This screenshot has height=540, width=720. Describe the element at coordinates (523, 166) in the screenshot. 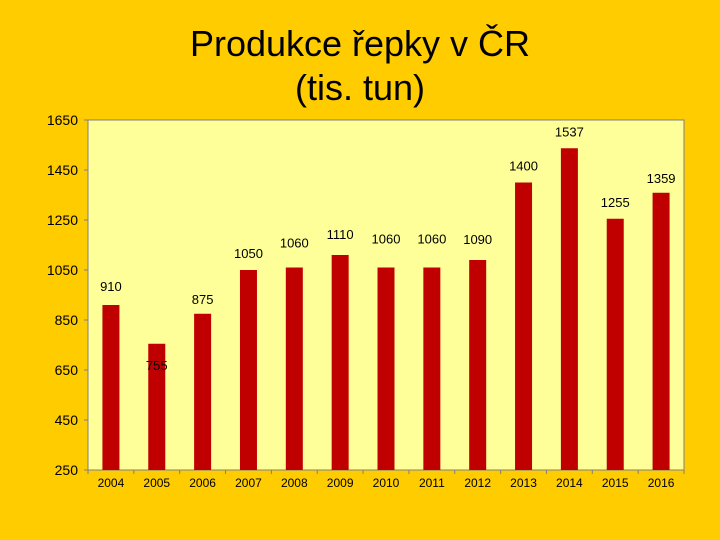

I see `data-label-2013: 1400` at that location.